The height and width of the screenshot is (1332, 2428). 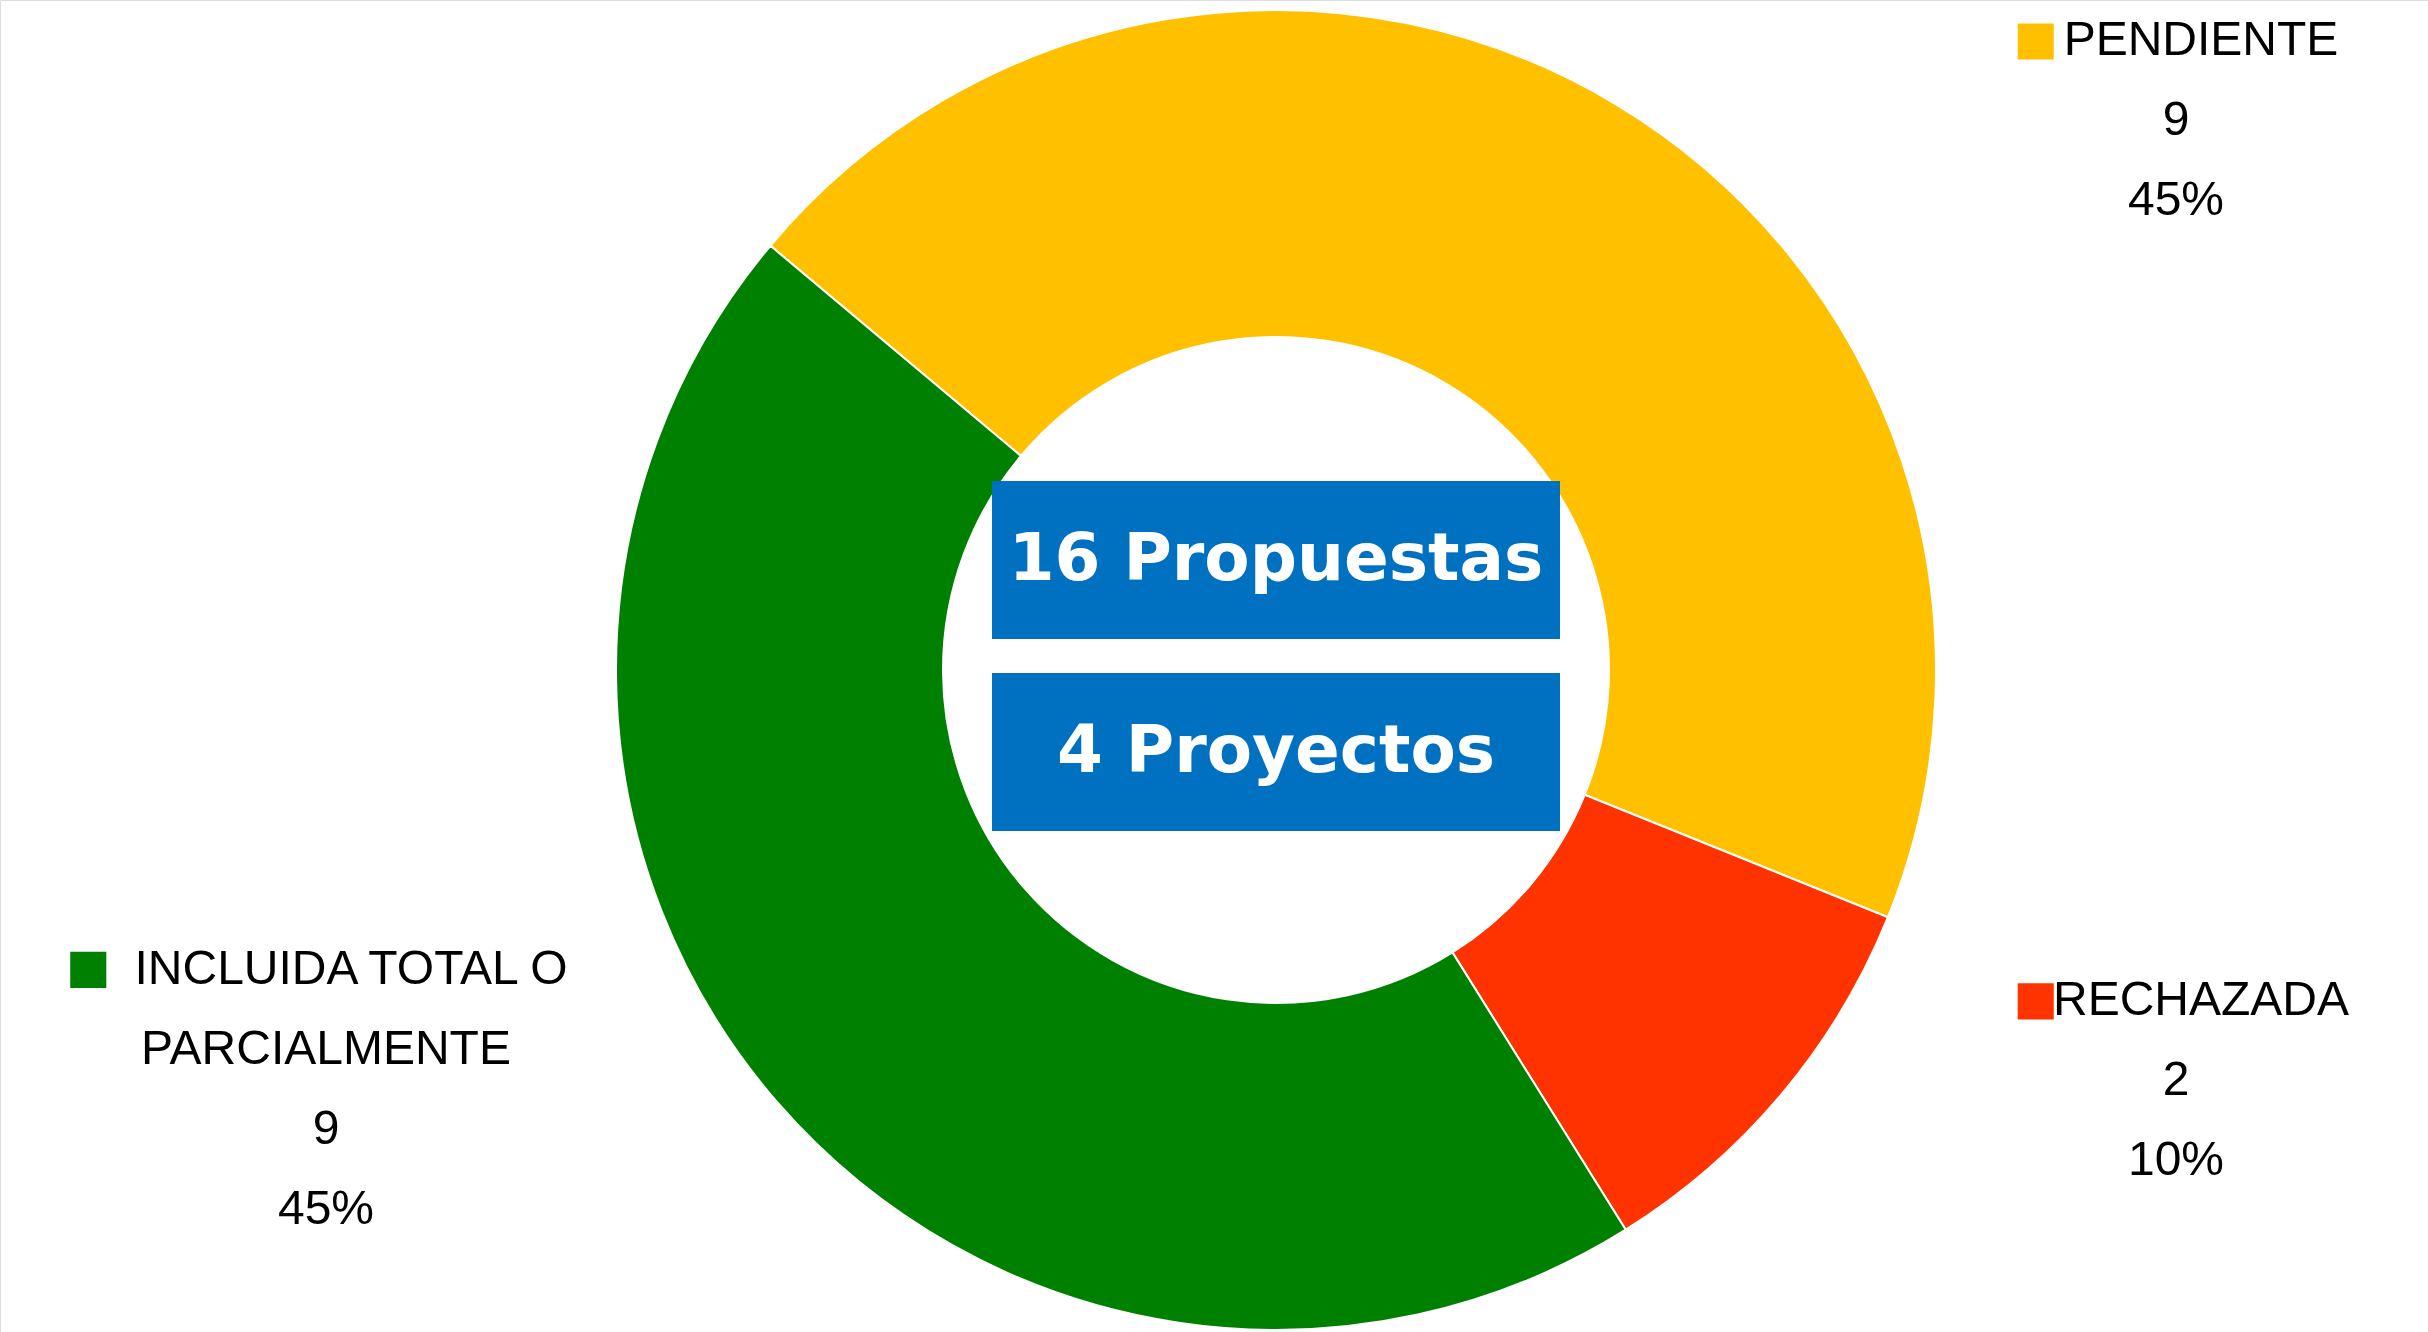 What do you see at coordinates (1276, 557) in the screenshot?
I see `text: 16 Propuestas` at bounding box center [1276, 557].